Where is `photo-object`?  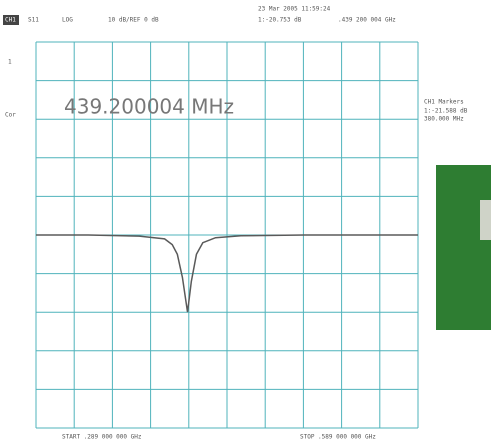
photo-object is located at coordinates (485, 220).